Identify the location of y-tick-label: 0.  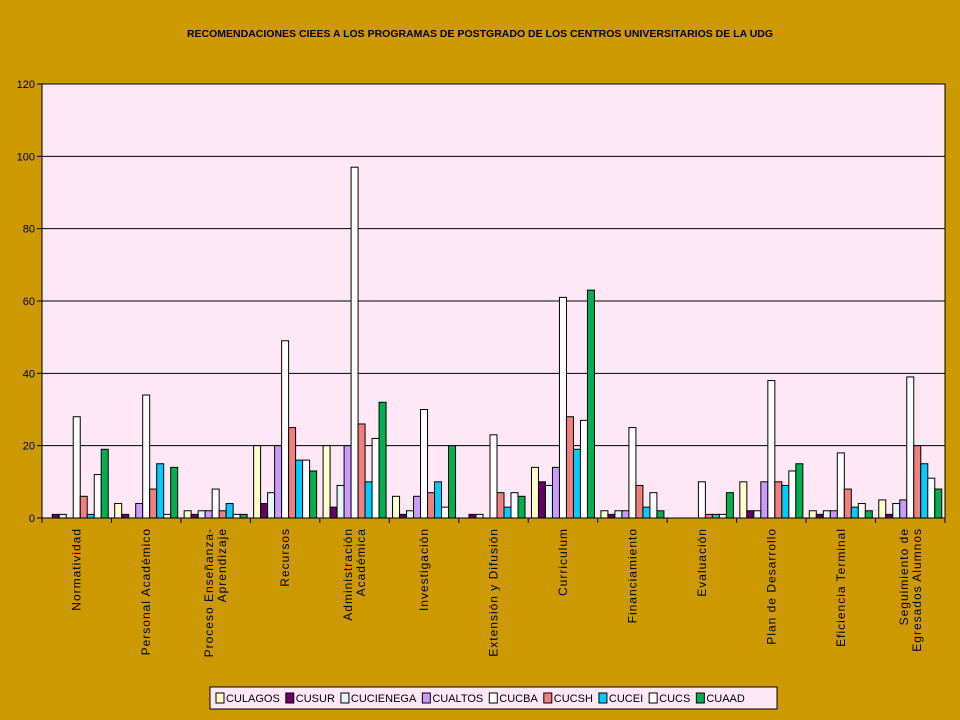
(32, 519).